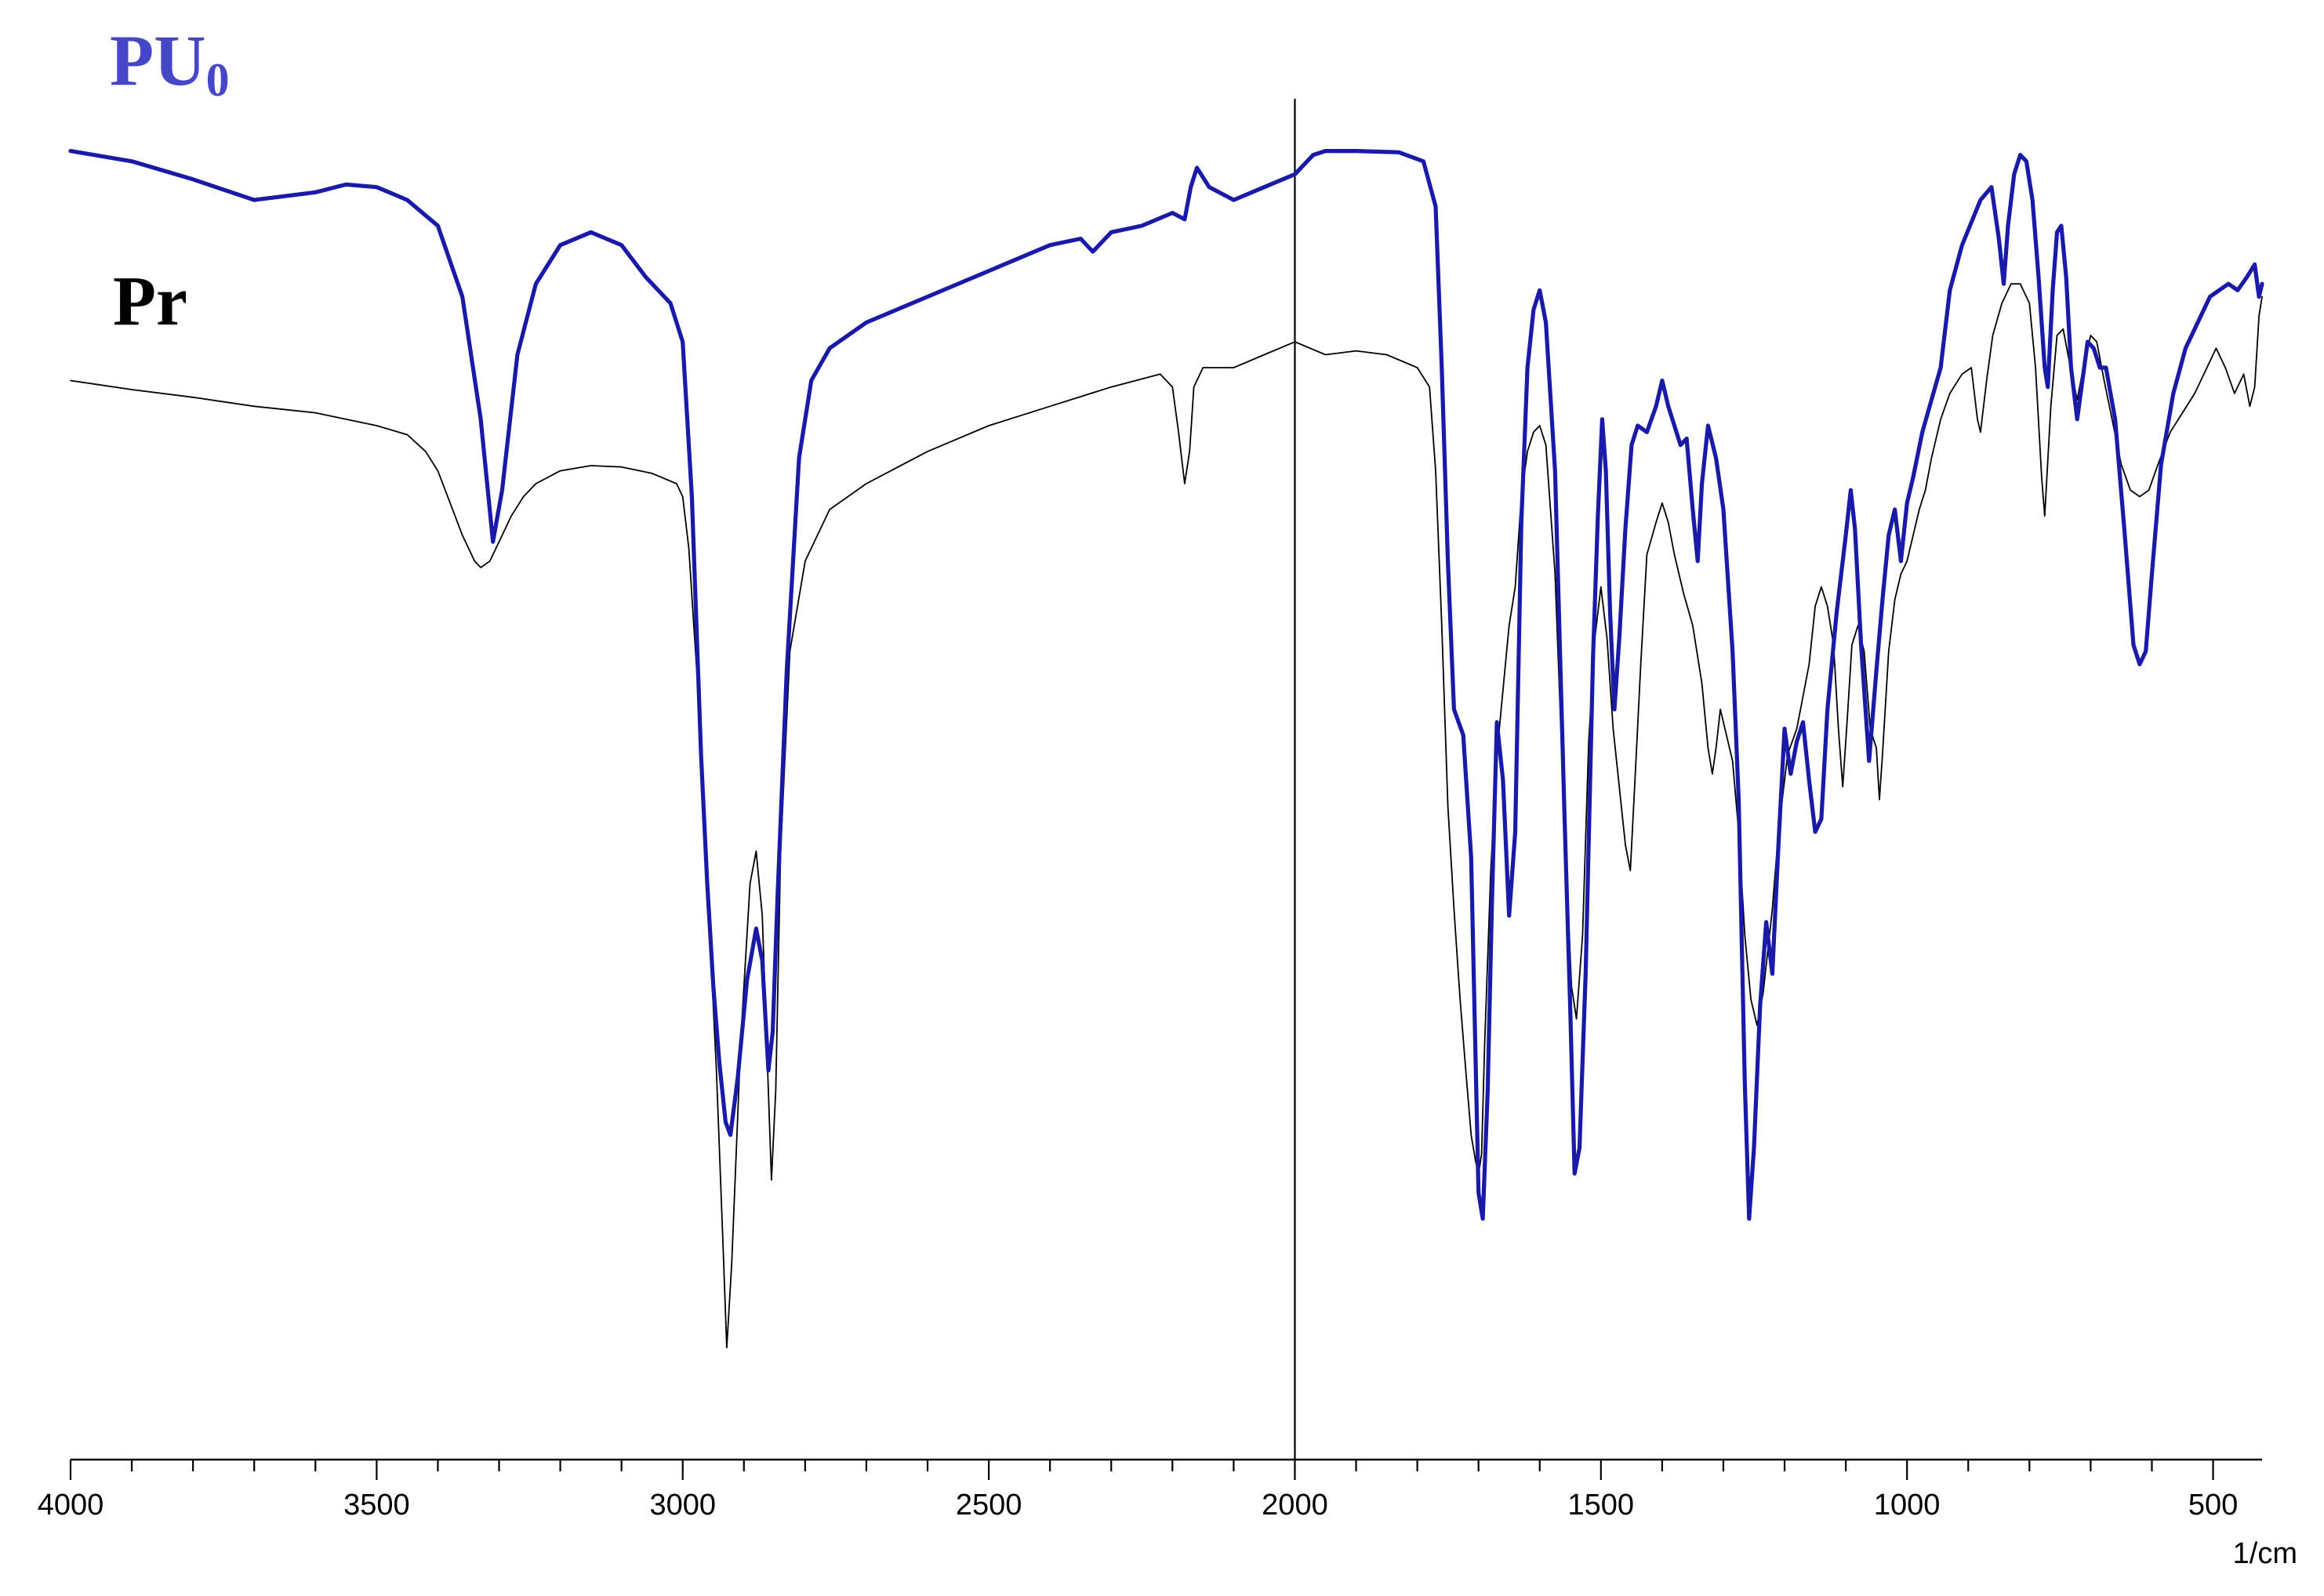 This screenshot has height=1596, width=2324. What do you see at coordinates (1150, 1490) in the screenshot?
I see `x-axis: 4000 3500 3000 2500 2000 1500 1000 500` at bounding box center [1150, 1490].